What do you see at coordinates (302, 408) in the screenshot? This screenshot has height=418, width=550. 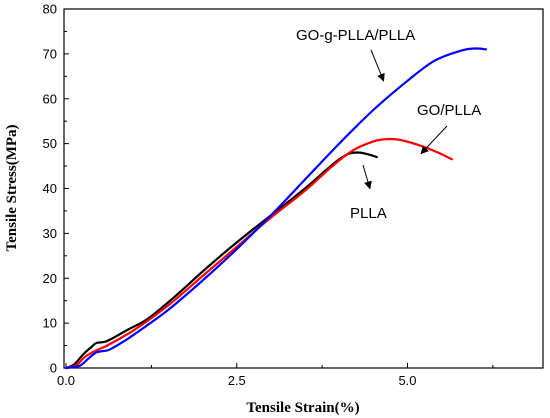 I see `x-axis-title: Tensile Strain(%)` at bounding box center [302, 408].